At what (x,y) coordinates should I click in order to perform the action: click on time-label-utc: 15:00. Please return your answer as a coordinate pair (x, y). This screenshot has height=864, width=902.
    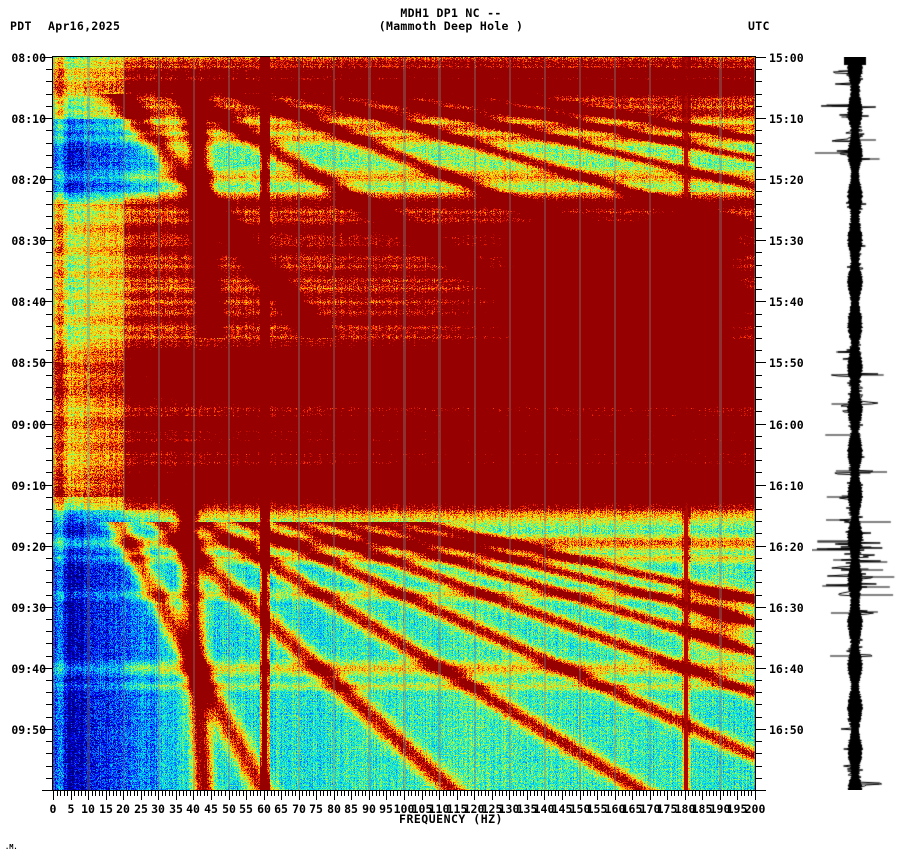
    Looking at the image, I should click on (786, 58).